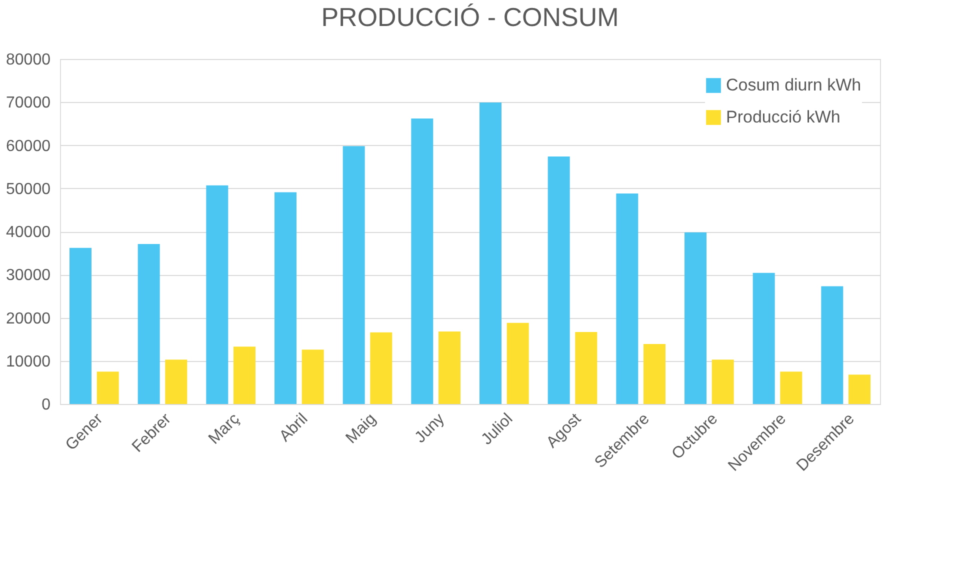 This screenshot has height=573, width=955. What do you see at coordinates (783, 117) in the screenshot?
I see `legend-label: Producció kWh` at bounding box center [783, 117].